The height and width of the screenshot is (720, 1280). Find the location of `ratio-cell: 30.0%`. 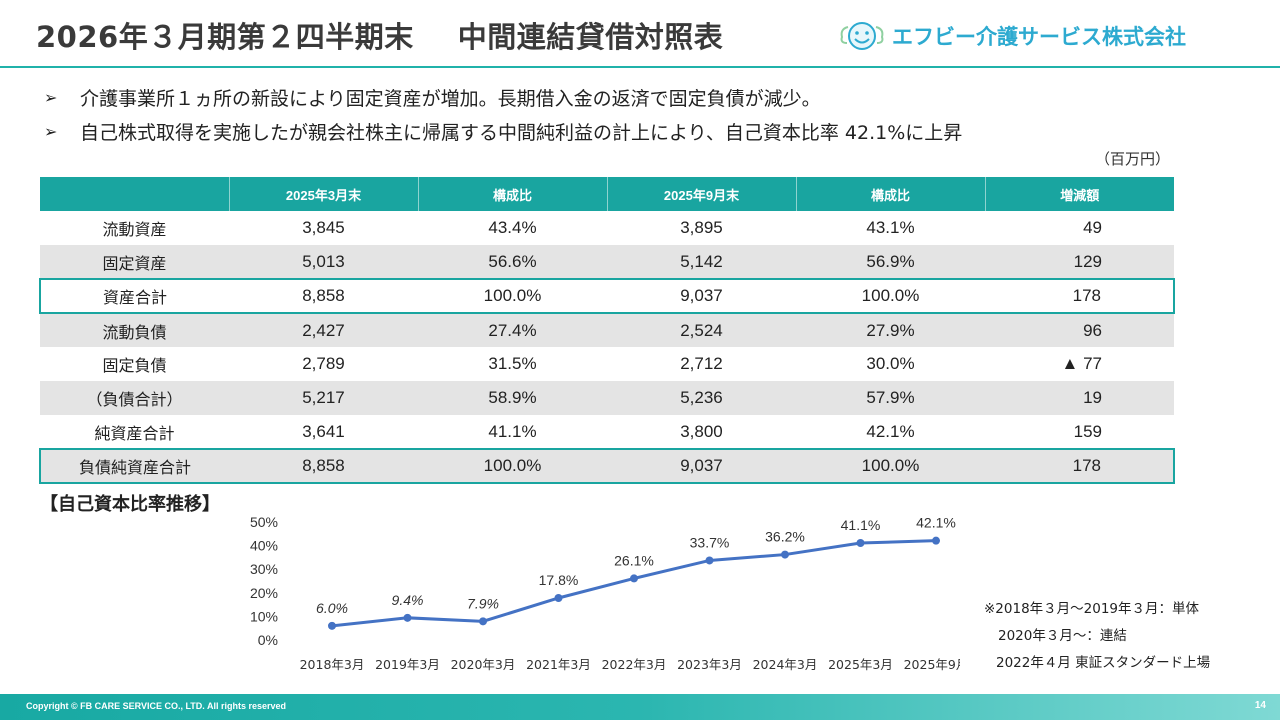

ratio-cell: 30.0% is located at coordinates (890, 363).